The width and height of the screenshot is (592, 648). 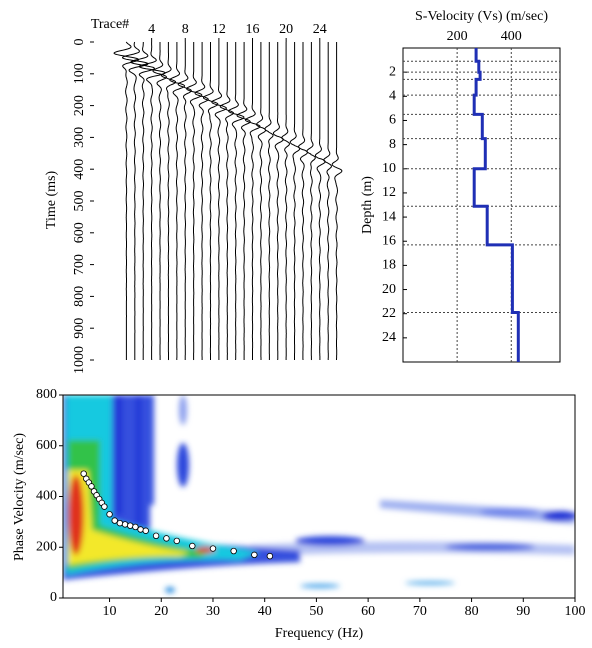 I want to click on y-tick-label: 14, so click(x=389, y=216).